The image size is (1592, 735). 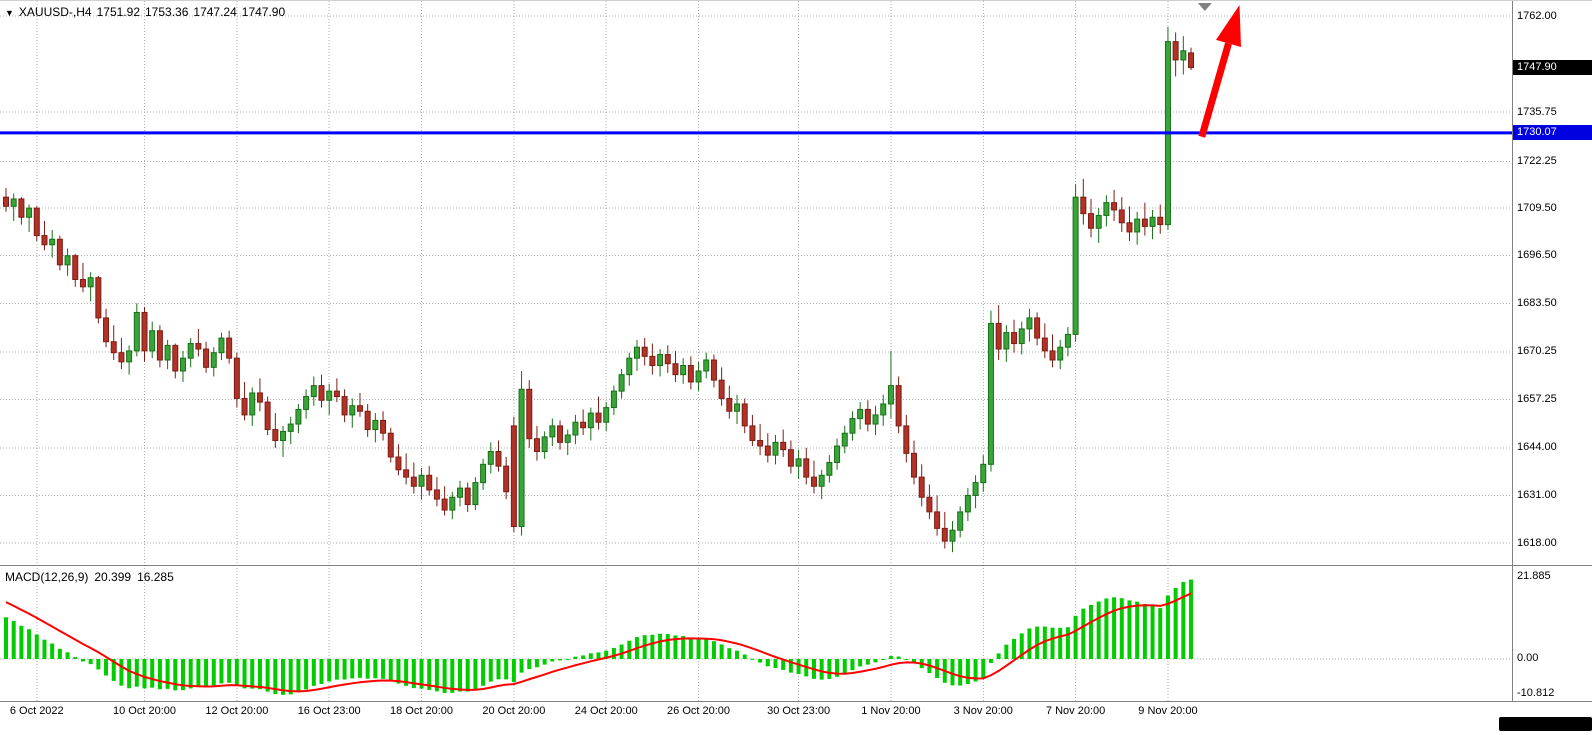 I want to click on chart-ohlc-header: ▼ XAUUSD-,H4 1751.92 1753.36 1747.24 1747.90, so click(x=147, y=12).